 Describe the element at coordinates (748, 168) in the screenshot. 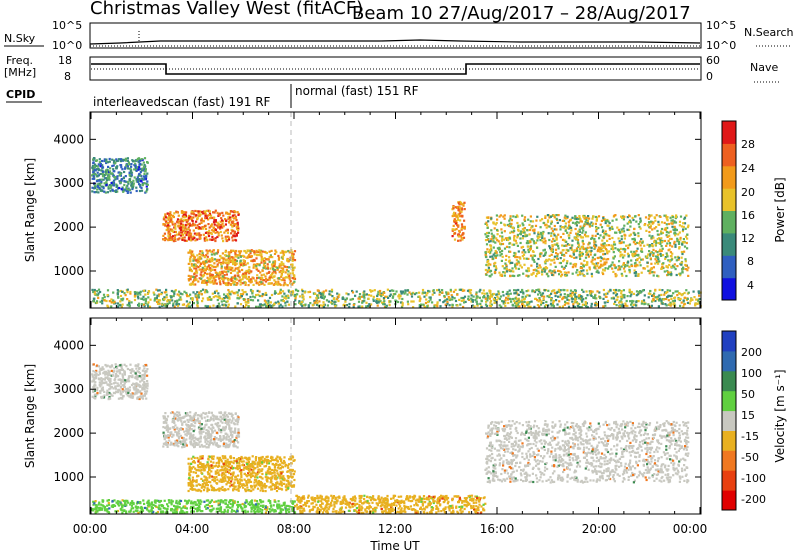

I see `power-cb-tick: 24` at that location.